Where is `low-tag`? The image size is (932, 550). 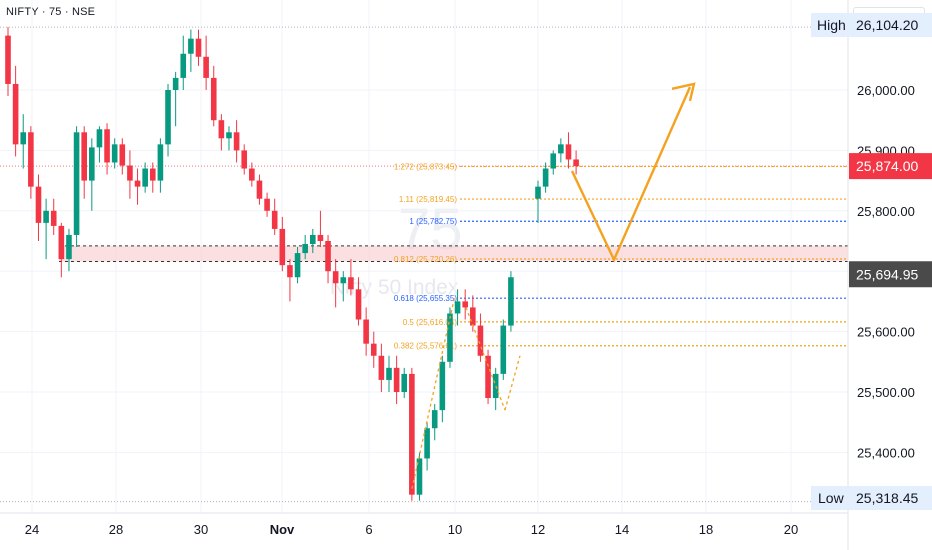
low-tag is located at coordinates (830, 498).